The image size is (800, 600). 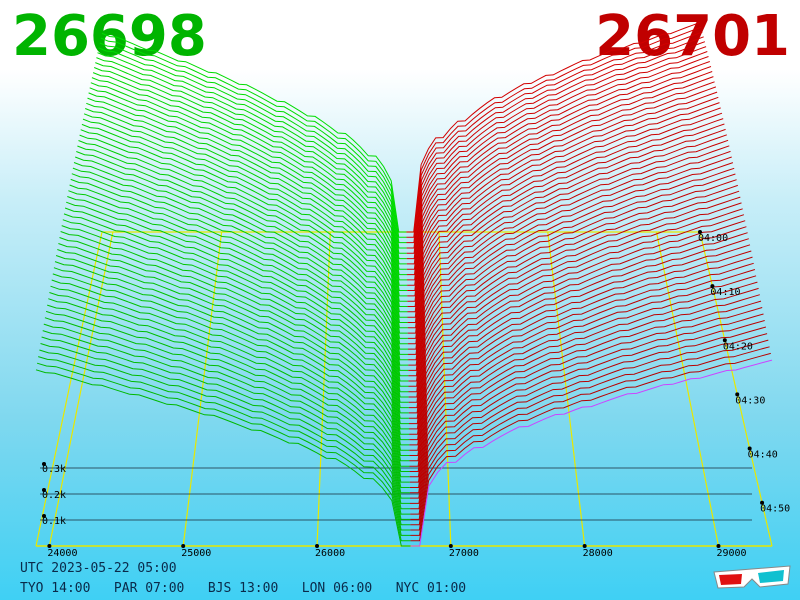 What do you see at coordinates (749, 448) in the screenshot?
I see `time-tick` at bounding box center [749, 448].